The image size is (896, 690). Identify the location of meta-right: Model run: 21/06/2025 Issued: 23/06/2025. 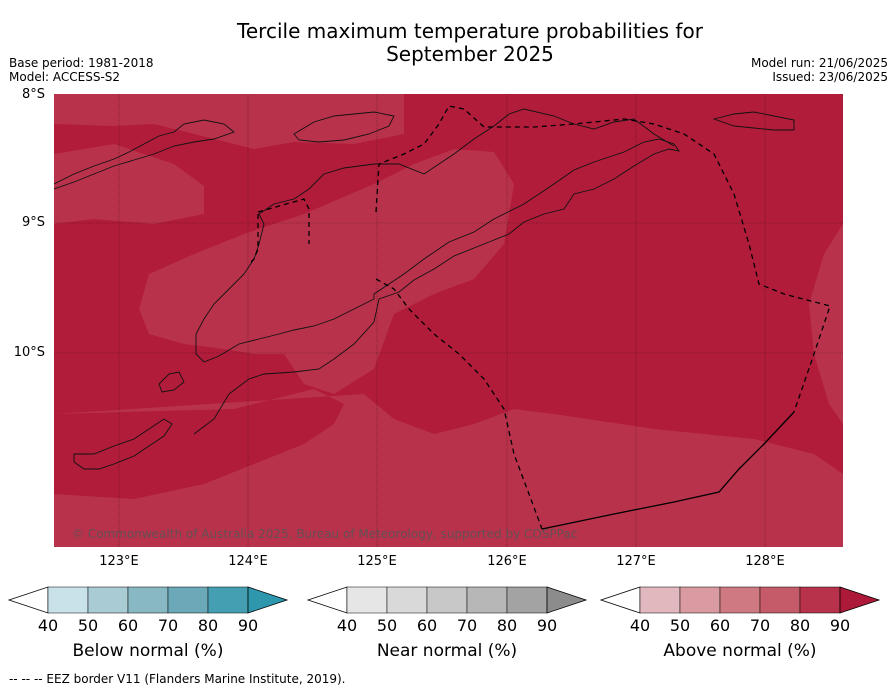
(819, 70).